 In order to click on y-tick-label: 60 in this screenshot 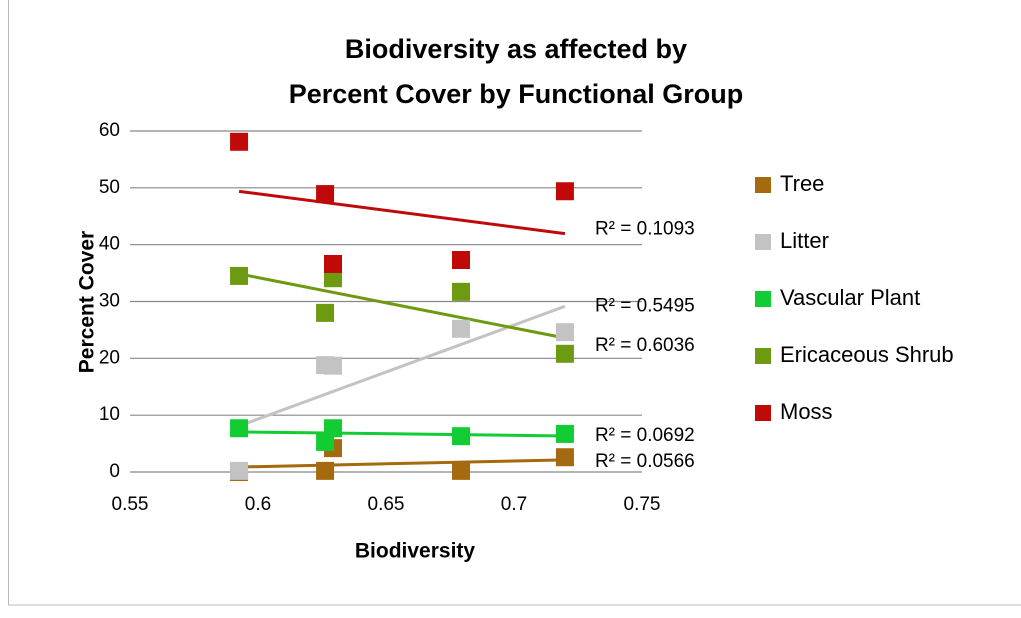, I will do `click(109, 130)`.